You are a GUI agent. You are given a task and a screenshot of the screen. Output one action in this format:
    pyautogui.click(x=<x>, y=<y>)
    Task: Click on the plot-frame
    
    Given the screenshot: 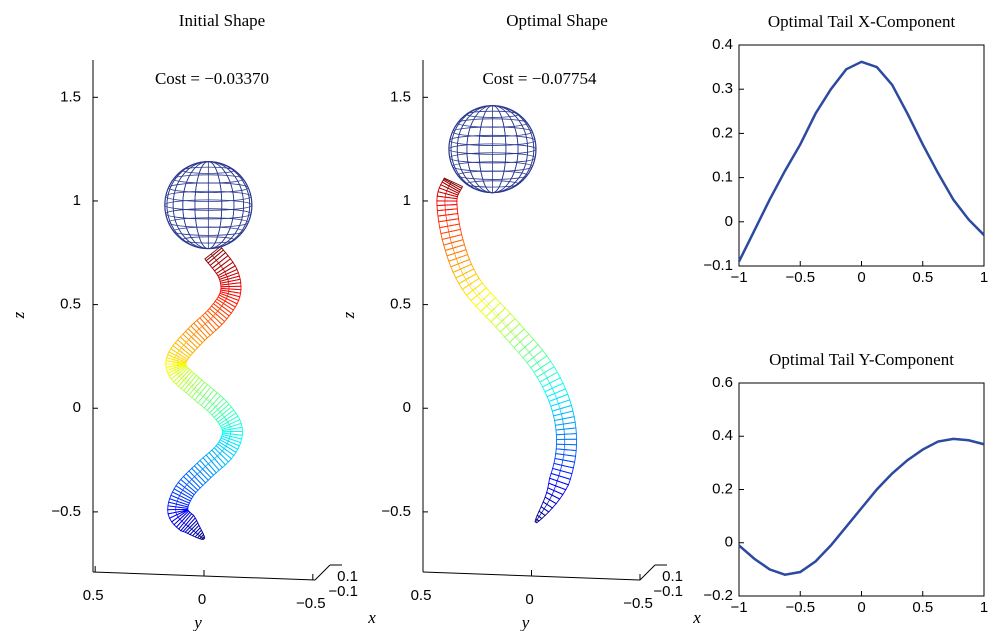 What is the action you would take?
    pyautogui.click(x=861, y=155)
    